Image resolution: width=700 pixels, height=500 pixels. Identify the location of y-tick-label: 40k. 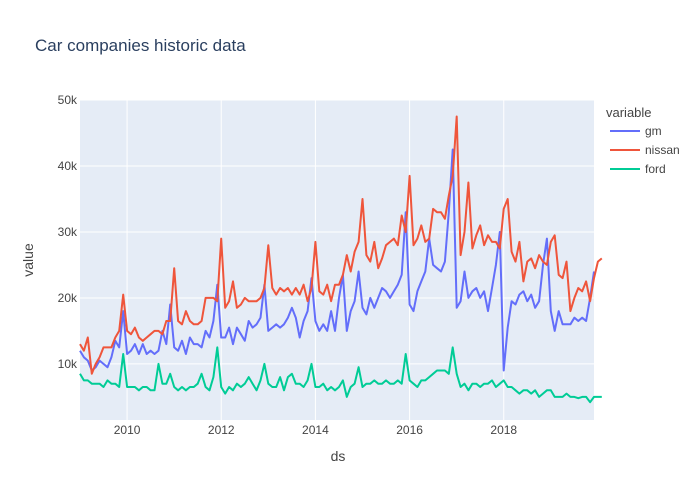
(68, 166).